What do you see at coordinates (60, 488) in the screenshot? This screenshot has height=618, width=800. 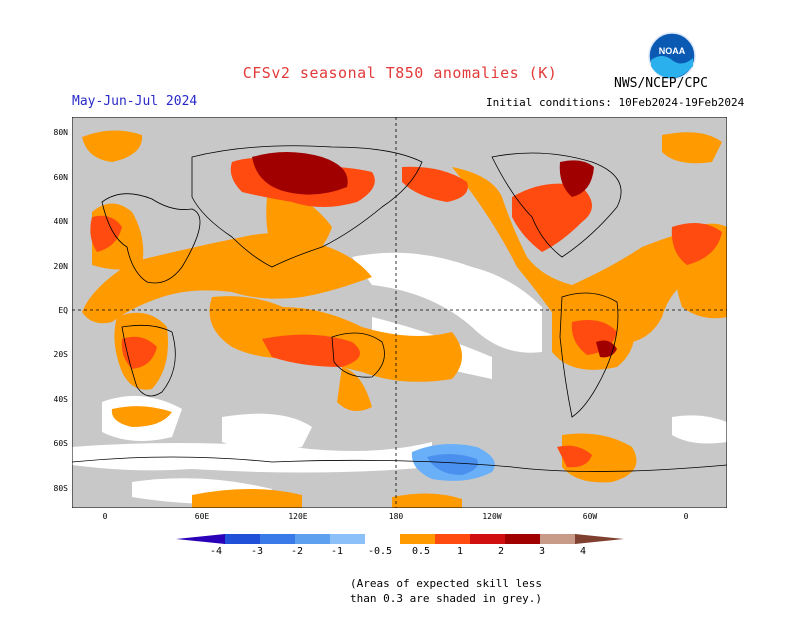 I see `lat-label: 80S` at bounding box center [60, 488].